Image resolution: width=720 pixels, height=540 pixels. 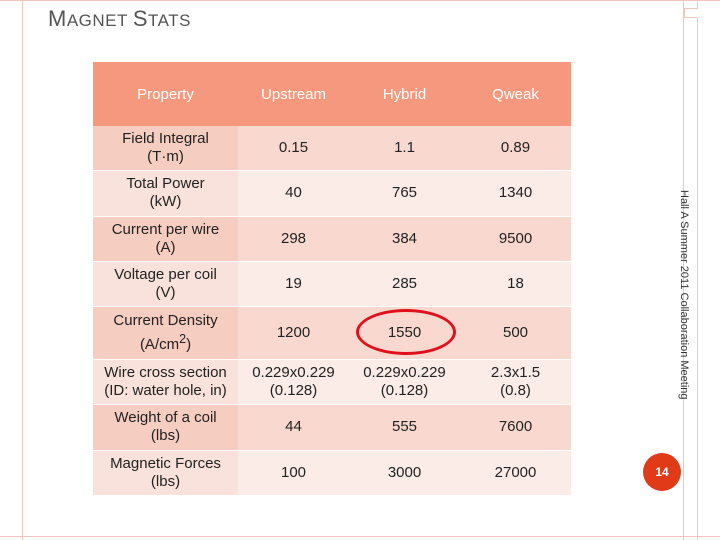 What do you see at coordinates (515, 391) in the screenshot?
I see `qweak-subvalue: (0.8)` at bounding box center [515, 391].